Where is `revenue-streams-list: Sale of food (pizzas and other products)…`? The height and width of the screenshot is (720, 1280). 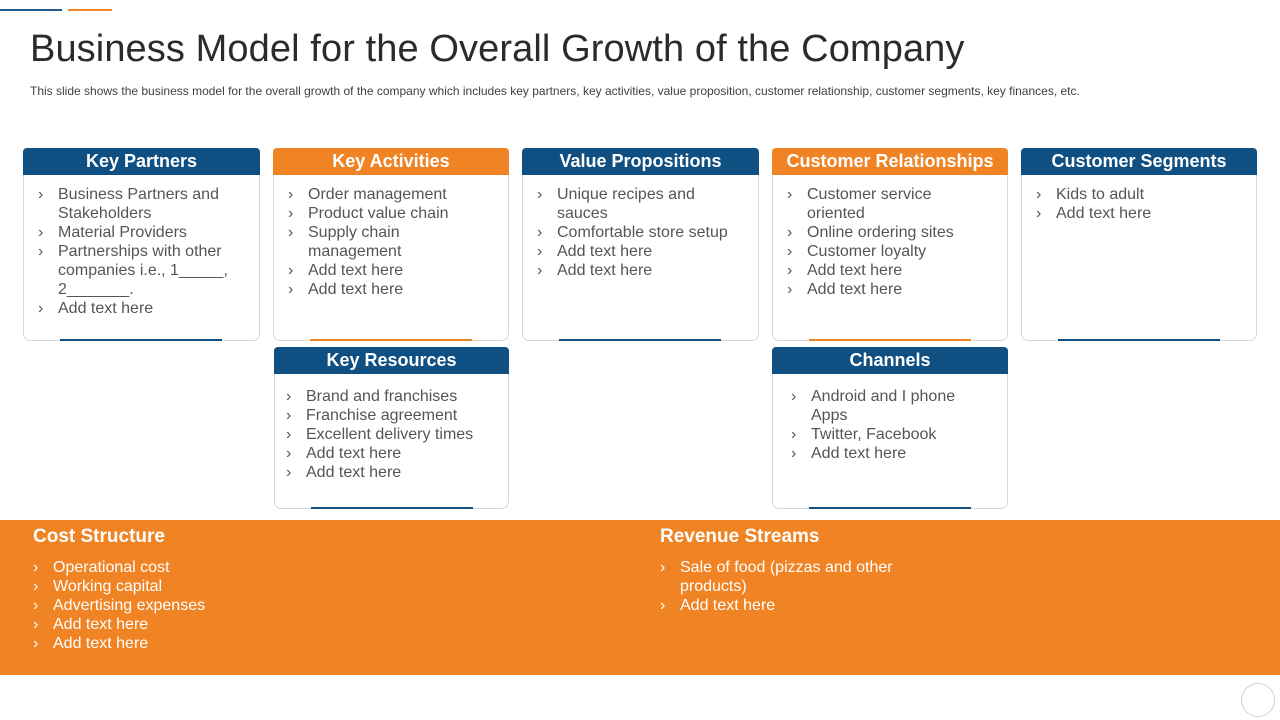
revenue-streams-list: Sale of food (pizzas and other products)… is located at coordinates (785, 586).